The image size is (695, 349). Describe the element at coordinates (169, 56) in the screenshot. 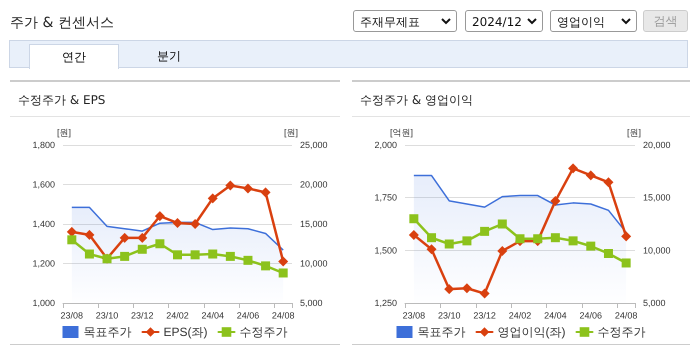

I see `text: 분기` at that location.